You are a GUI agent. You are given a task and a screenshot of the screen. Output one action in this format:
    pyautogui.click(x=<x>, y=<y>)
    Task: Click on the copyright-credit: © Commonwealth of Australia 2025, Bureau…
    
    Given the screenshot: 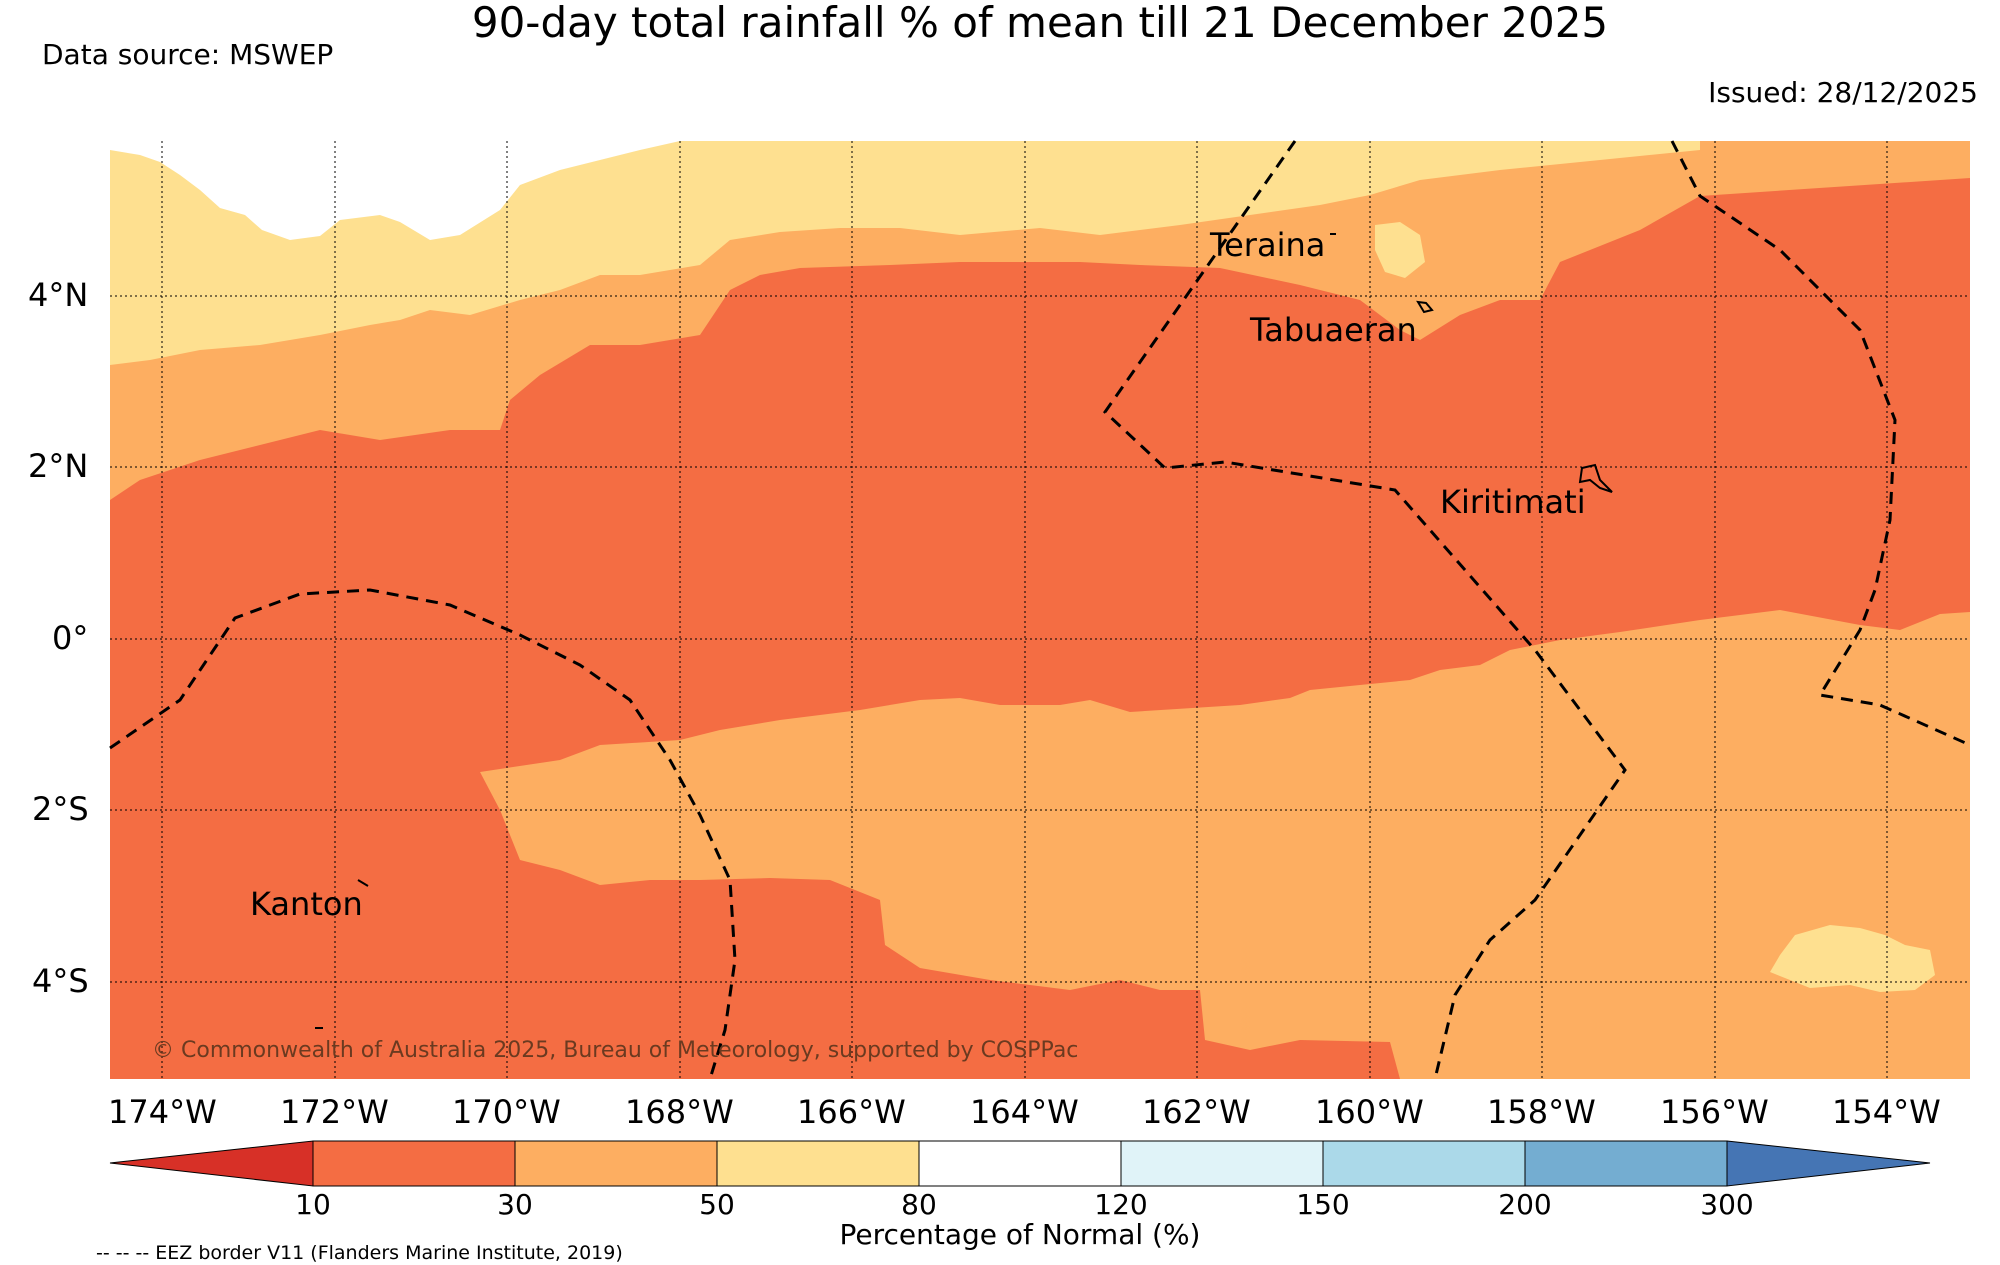 What is the action you would take?
    pyautogui.click(x=615, y=1050)
    